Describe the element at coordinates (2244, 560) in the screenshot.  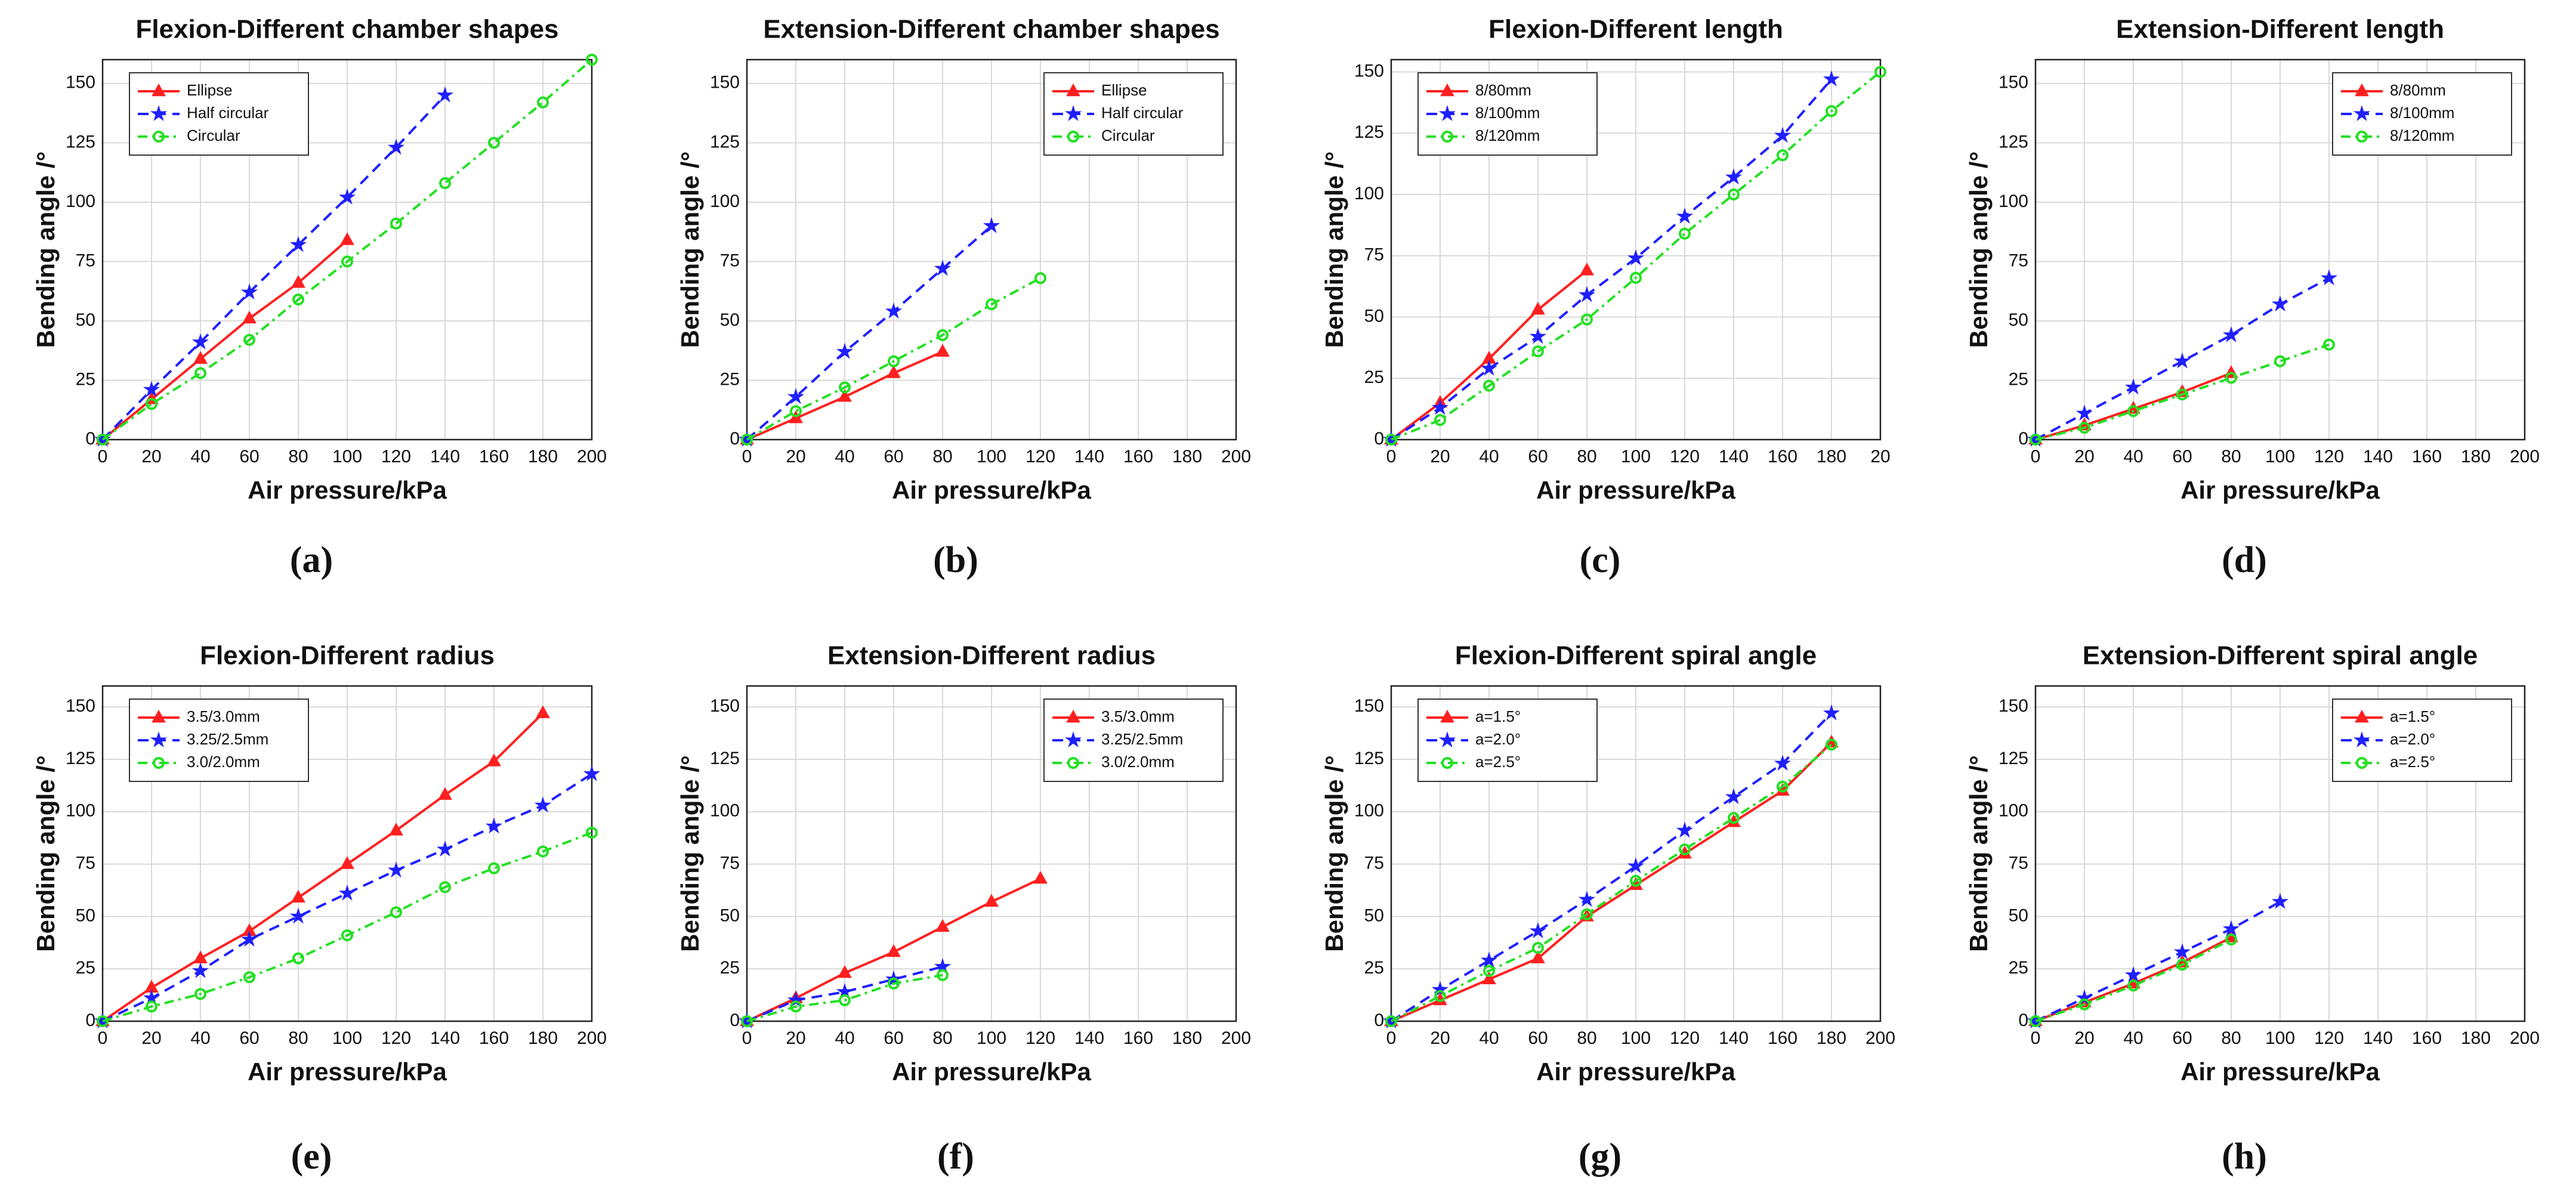
I see `panel-label: (d)` at that location.